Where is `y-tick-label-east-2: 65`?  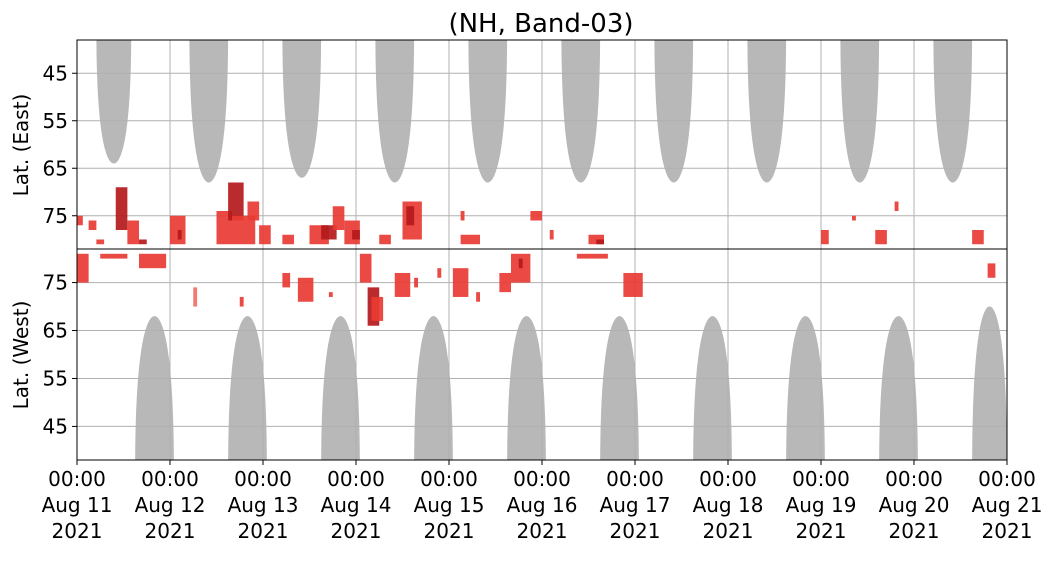 y-tick-label-east-2: 65 is located at coordinates (55, 168).